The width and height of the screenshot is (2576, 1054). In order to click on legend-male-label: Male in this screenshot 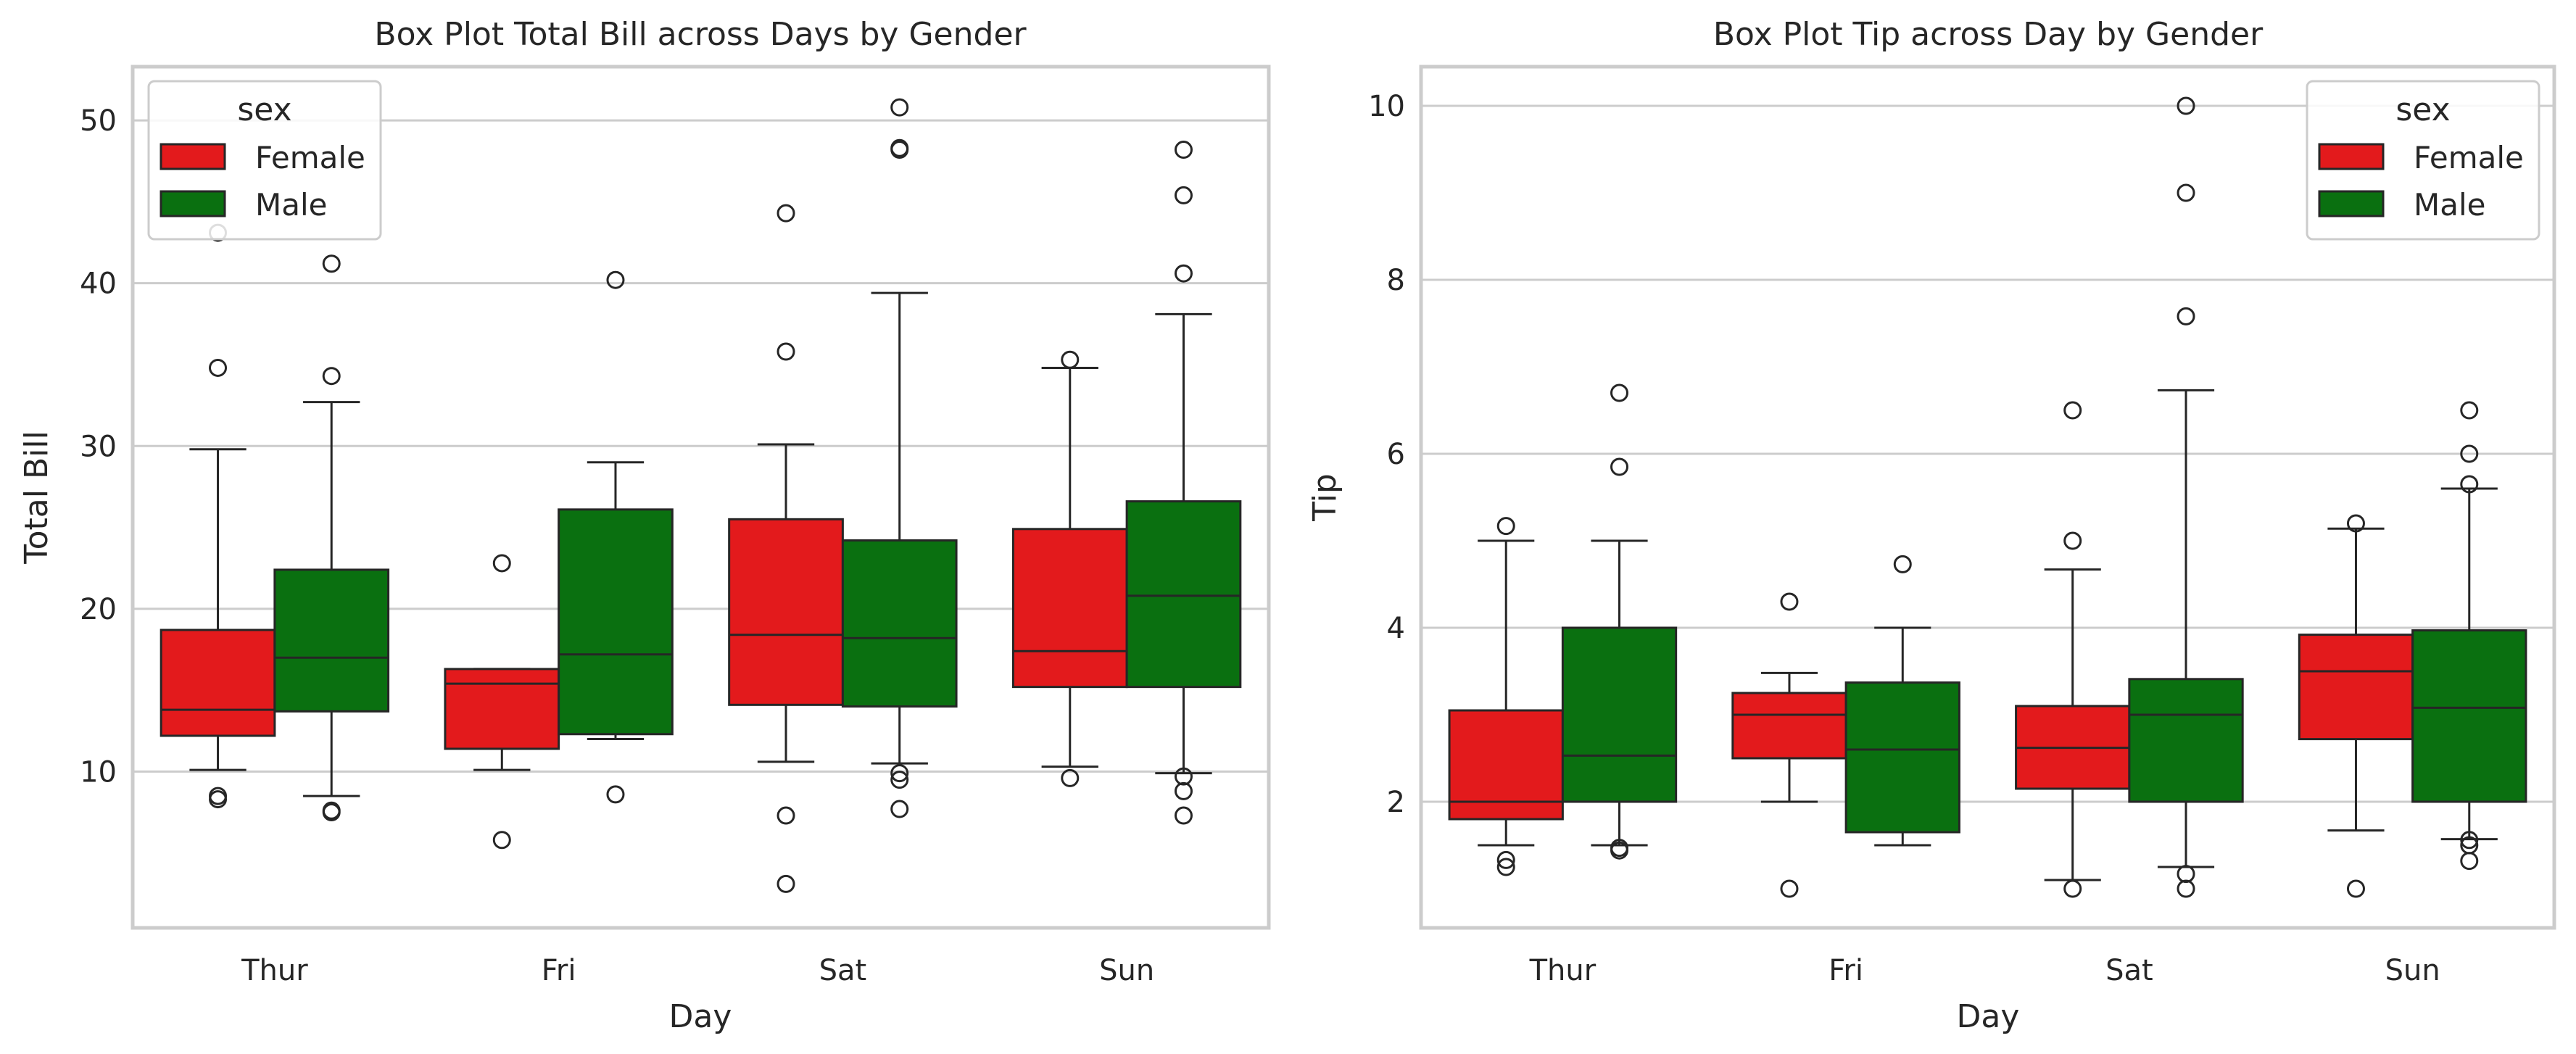, I will do `click(291, 205)`.